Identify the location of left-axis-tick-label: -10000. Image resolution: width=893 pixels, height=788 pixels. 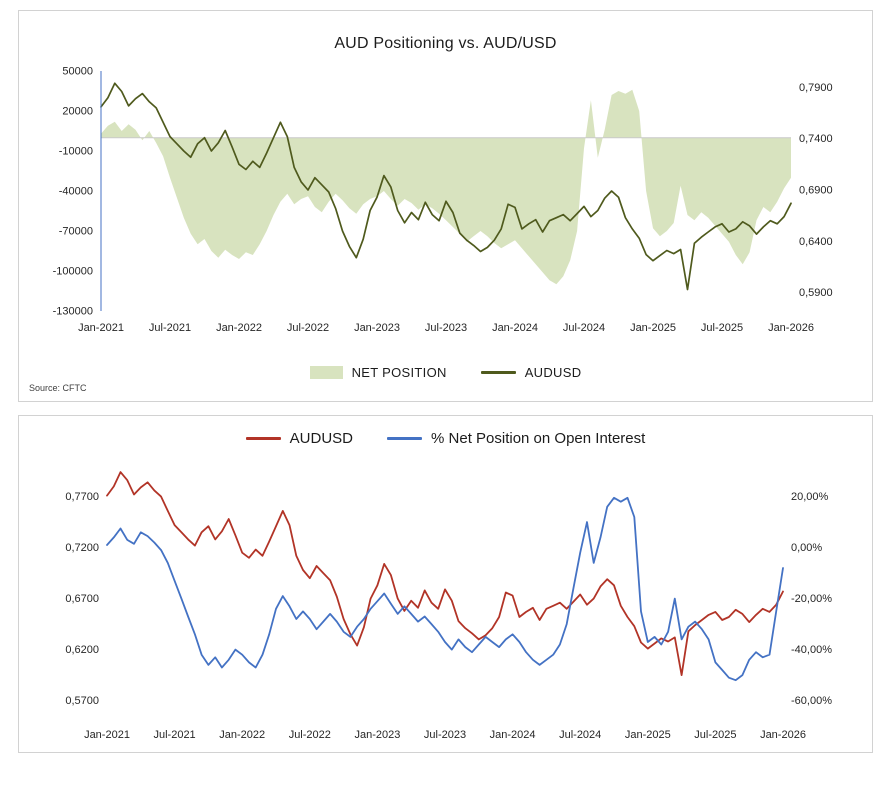
(76, 152).